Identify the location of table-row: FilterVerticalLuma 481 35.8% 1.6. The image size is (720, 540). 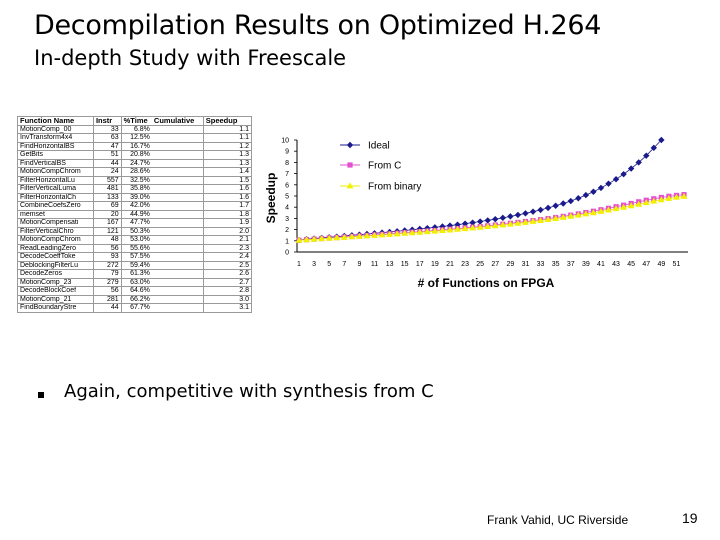
(135, 189).